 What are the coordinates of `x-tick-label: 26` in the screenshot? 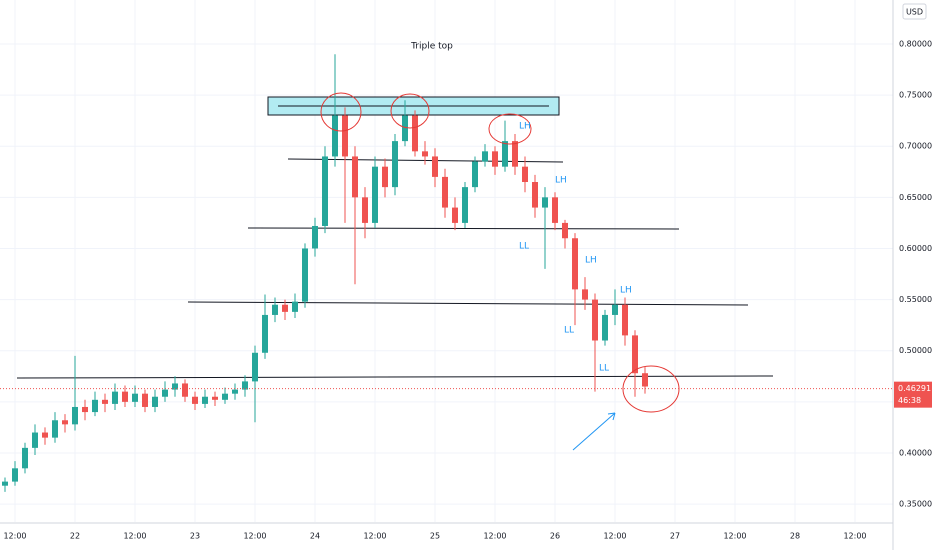 It's located at (555, 536).